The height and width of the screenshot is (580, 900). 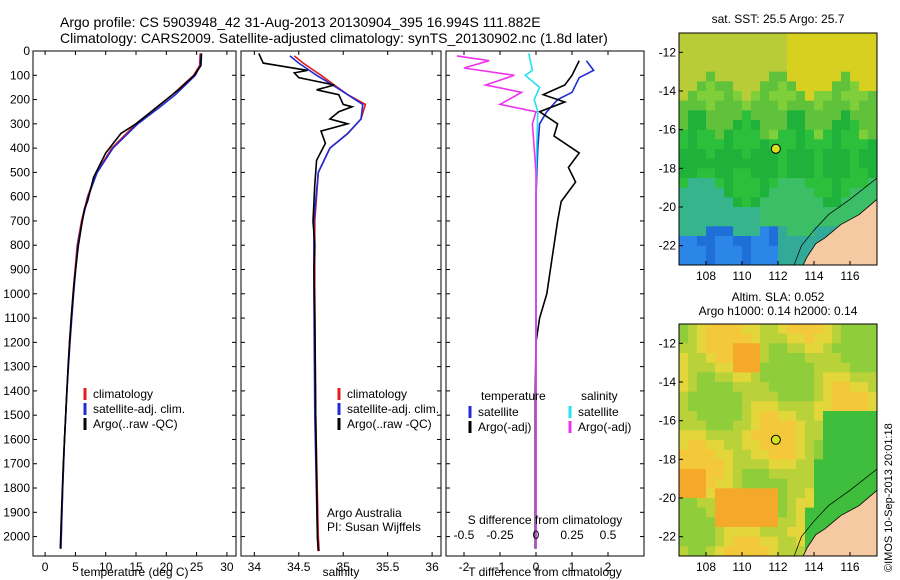 What do you see at coordinates (775, 148) in the screenshot?
I see `argo-float-marker` at bounding box center [775, 148].